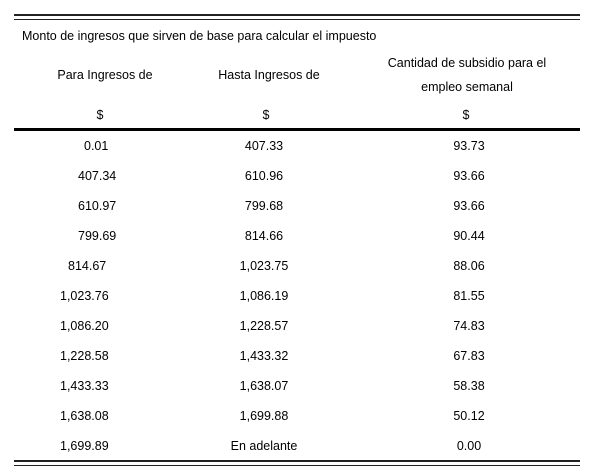 The width and height of the screenshot is (595, 475). I want to click on header-hasta-ingresos: Hasta Ingresos de, so click(269, 75).